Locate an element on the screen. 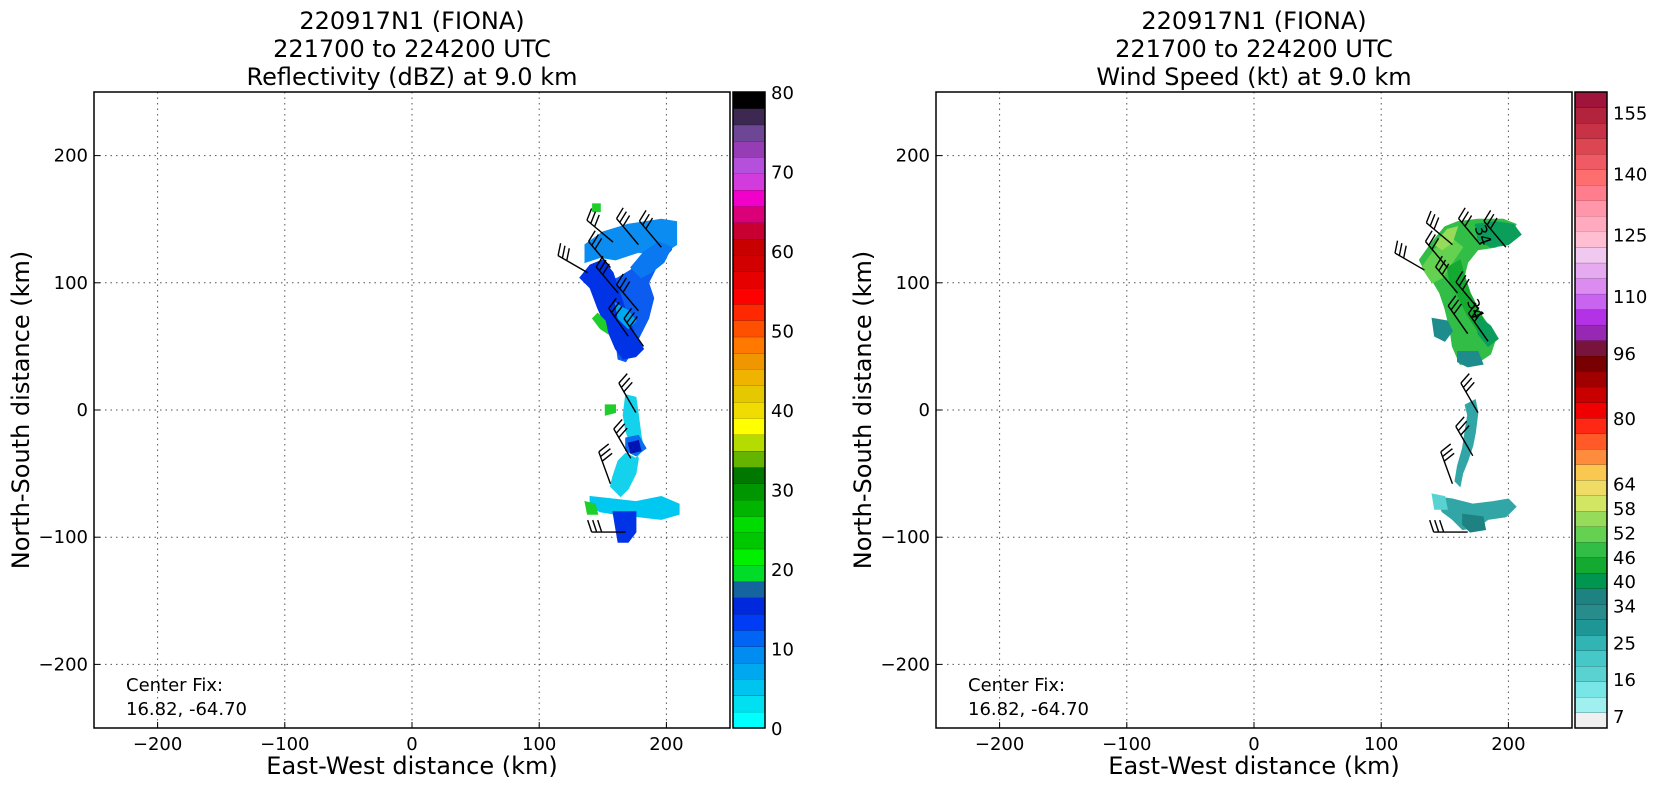 This screenshot has height=787, width=1655. colorbar-tick-label: 25 is located at coordinates (1624, 643).